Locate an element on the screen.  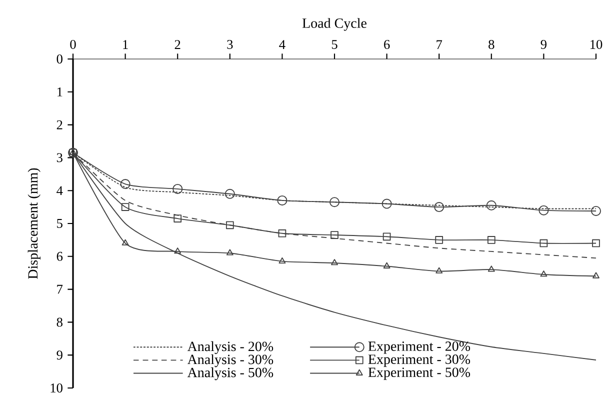
y-tick-label: 5 is located at coordinates (59, 223).